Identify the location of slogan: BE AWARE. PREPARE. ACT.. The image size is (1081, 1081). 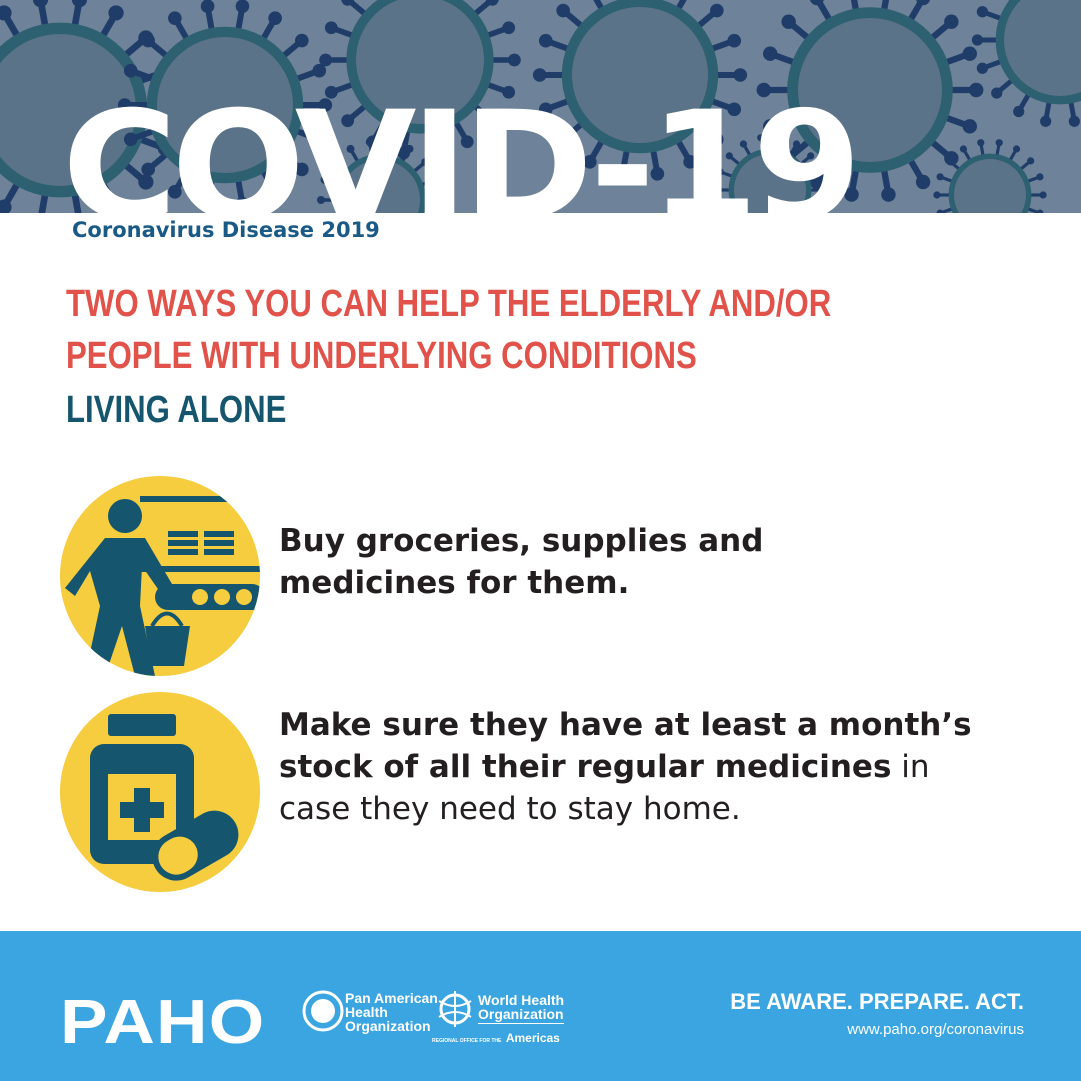
(877, 1001).